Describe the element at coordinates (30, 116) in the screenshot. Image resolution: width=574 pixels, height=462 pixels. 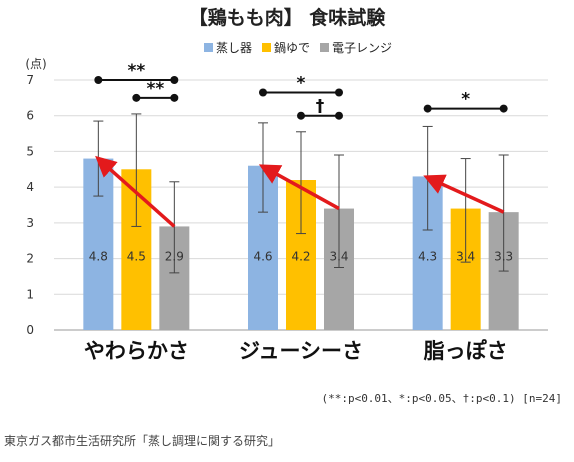
I see `y-tick-label: 6` at that location.